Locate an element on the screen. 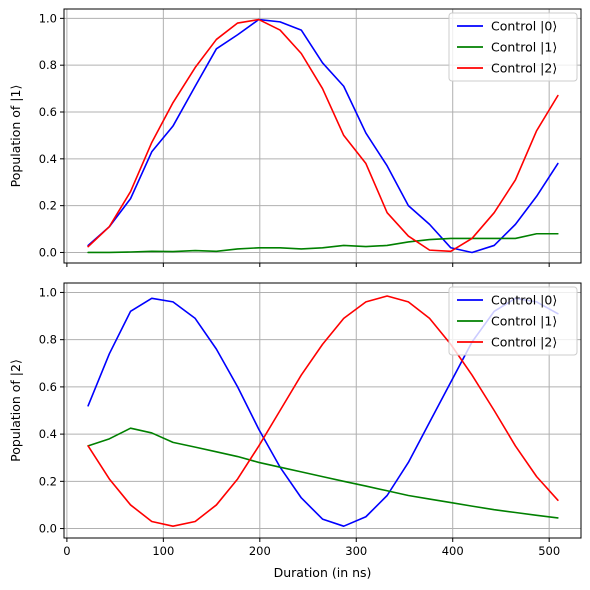 The image size is (590, 590). x-tick-label: 400 is located at coordinates (453, 551).